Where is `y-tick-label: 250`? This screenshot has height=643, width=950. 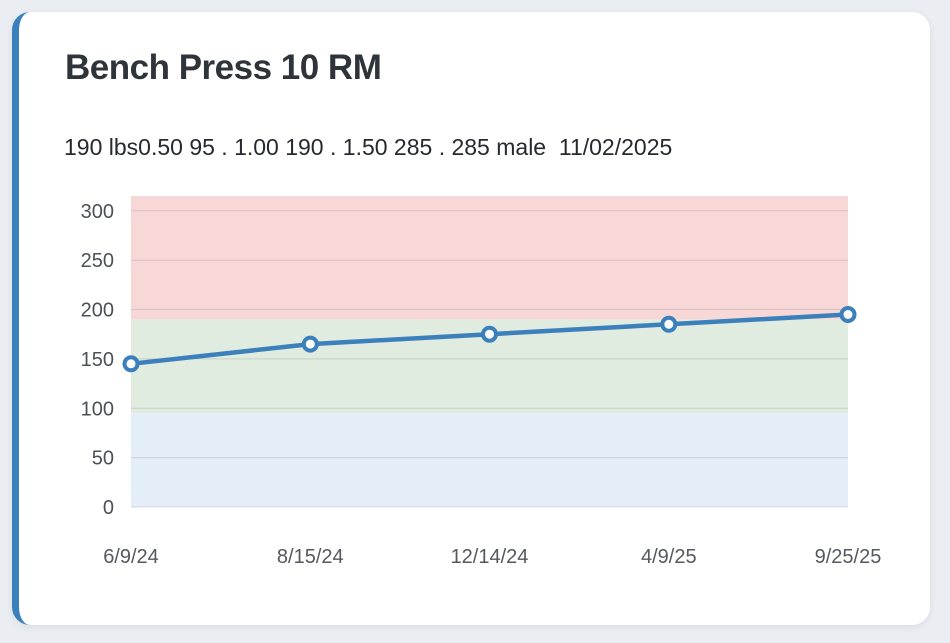 y-tick-label: 250 is located at coordinates (97, 261).